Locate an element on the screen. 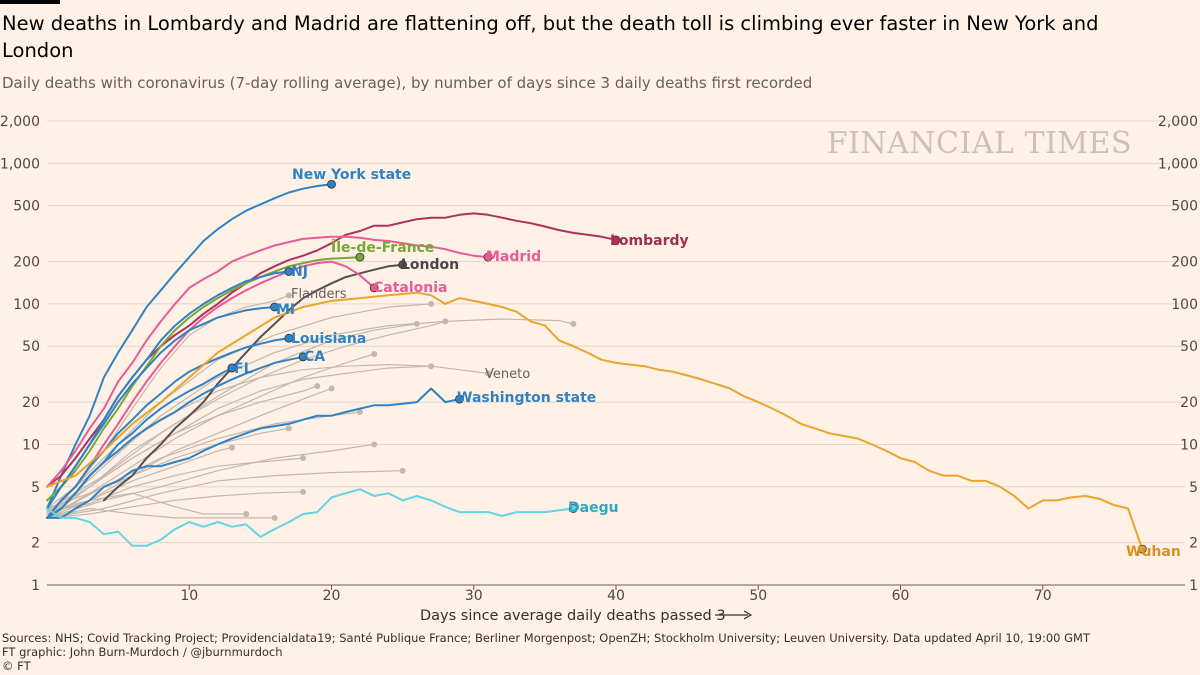 This screenshot has width=1200, height=675. y-tick-label-right: 2 is located at coordinates (1193, 544).